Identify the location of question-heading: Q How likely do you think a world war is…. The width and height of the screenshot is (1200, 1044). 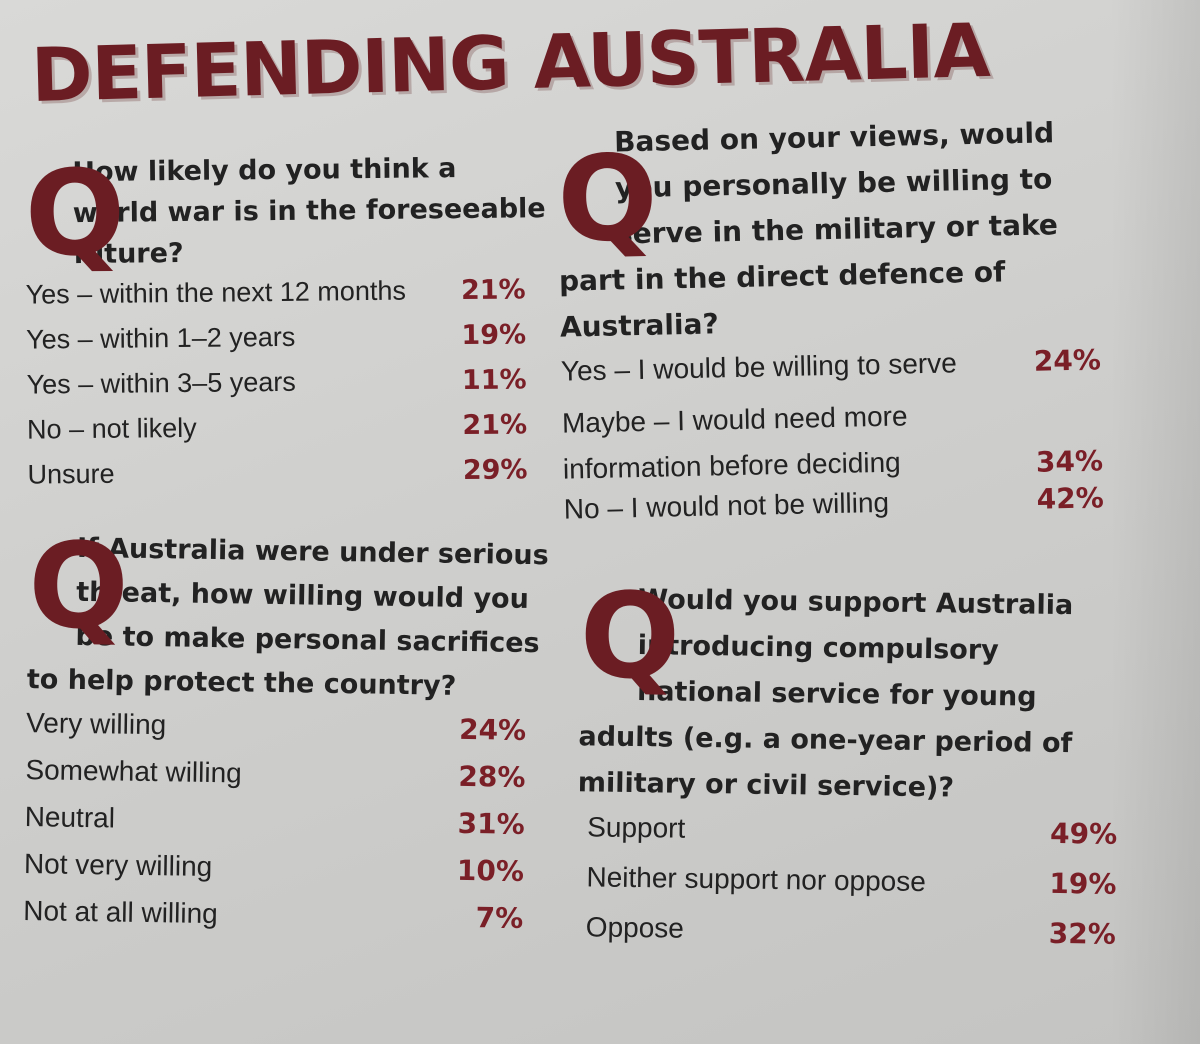
(285, 213).